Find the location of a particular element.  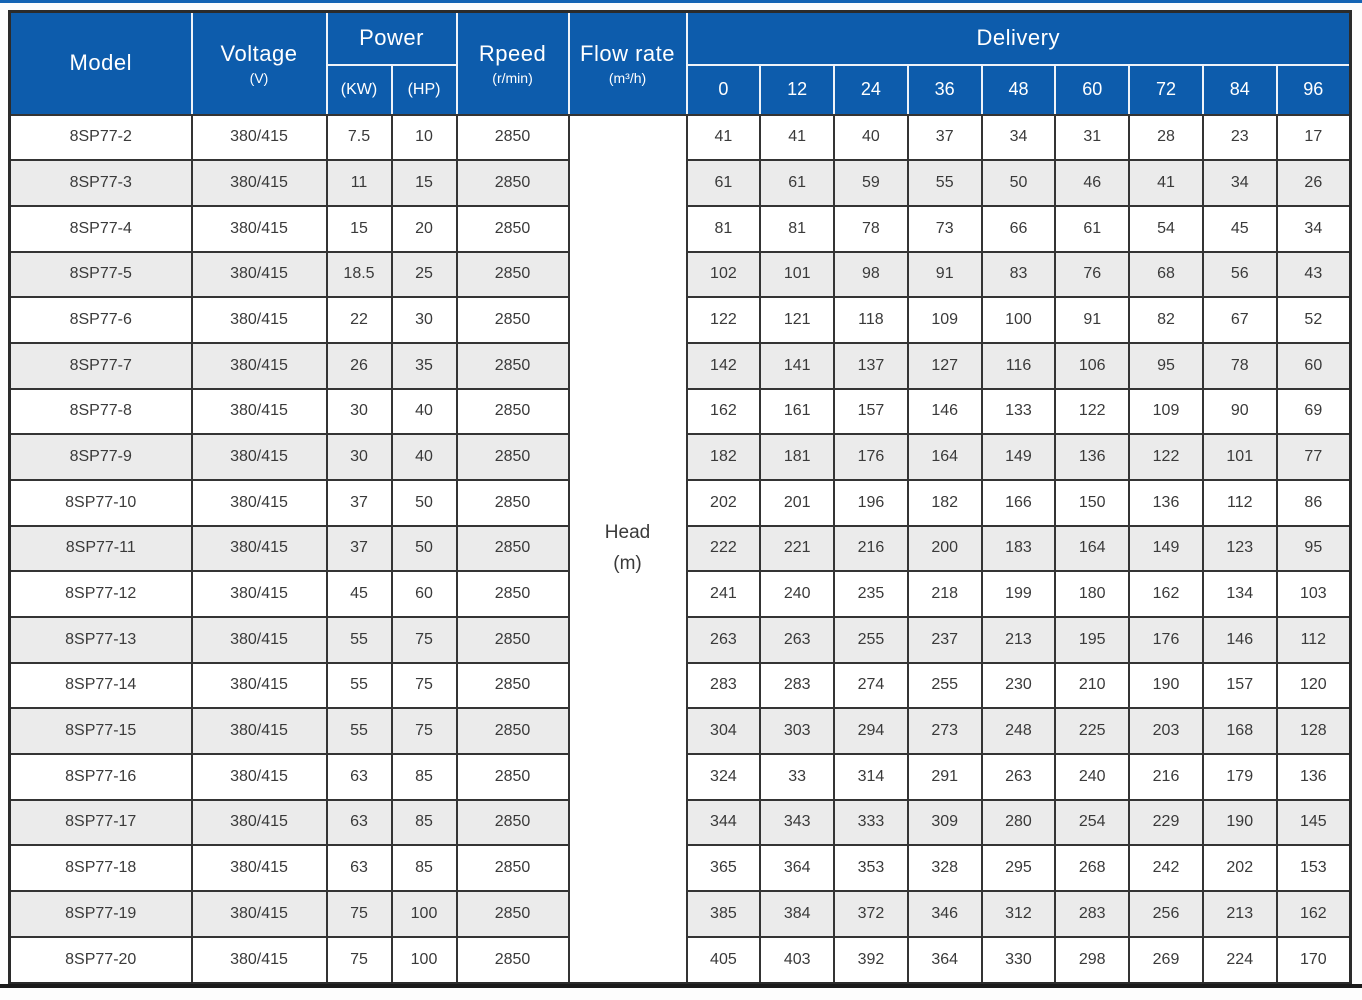

power-hp-cell: 100 is located at coordinates (424, 913).